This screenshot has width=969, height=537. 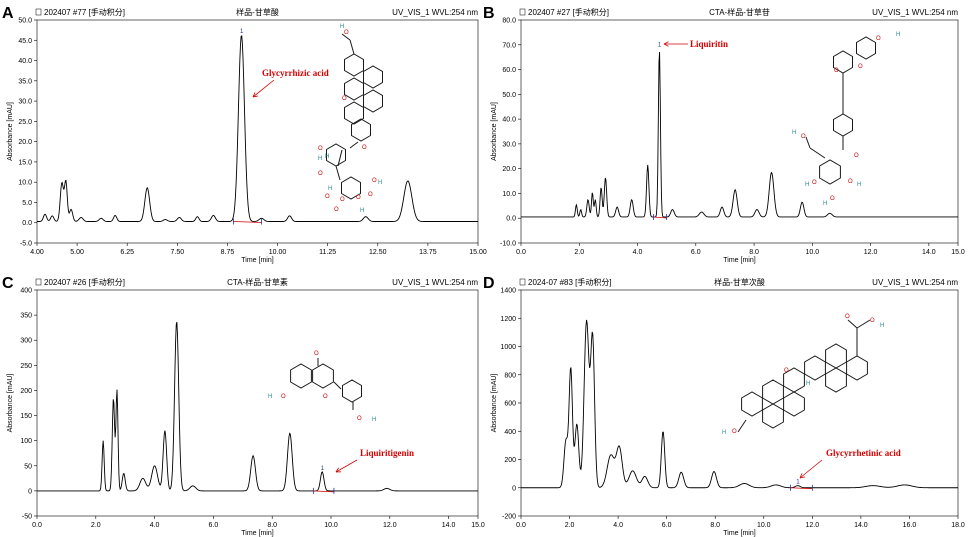 I want to click on y-tick-label: 35.0, so click(x=25, y=81).